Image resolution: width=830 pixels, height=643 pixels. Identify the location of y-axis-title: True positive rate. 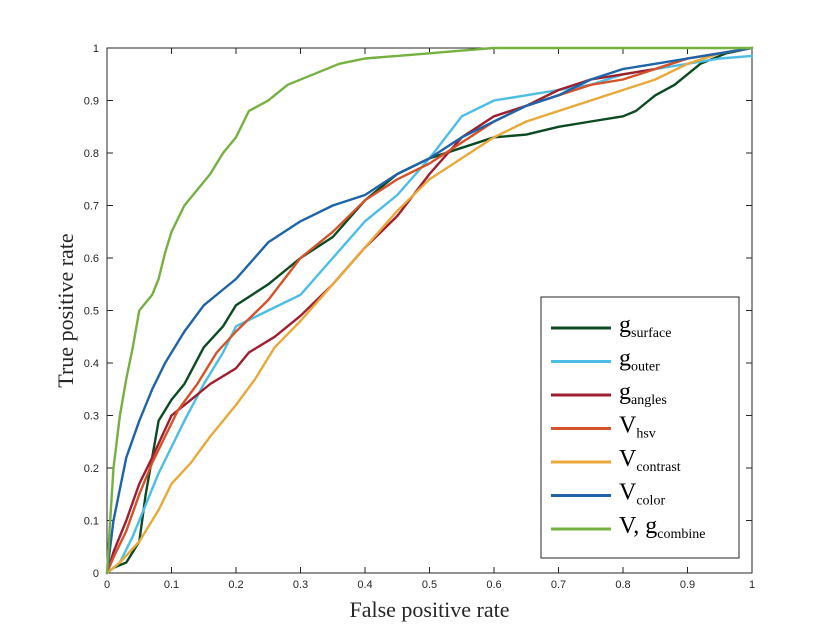
(65, 310).